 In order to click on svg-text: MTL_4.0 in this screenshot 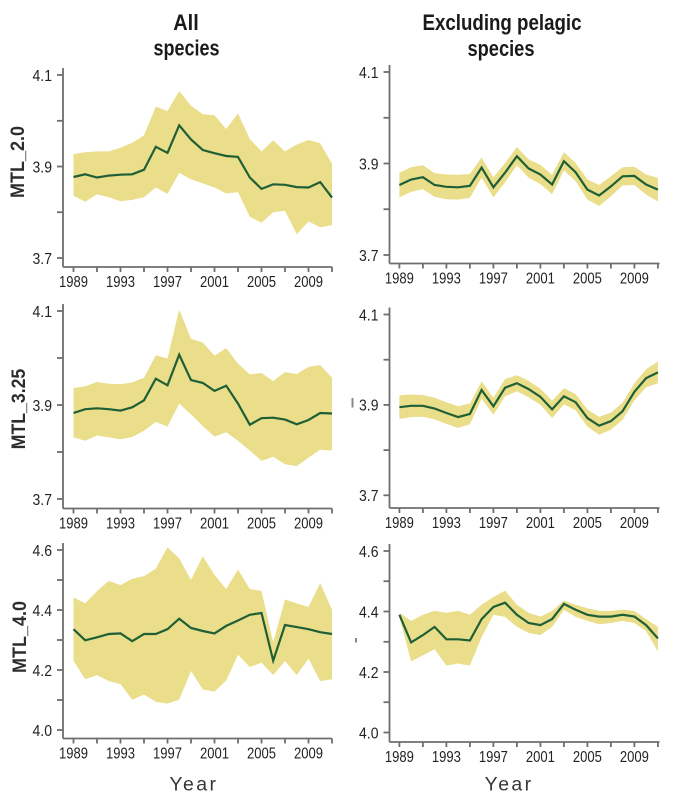, I will do `click(20, 637)`.